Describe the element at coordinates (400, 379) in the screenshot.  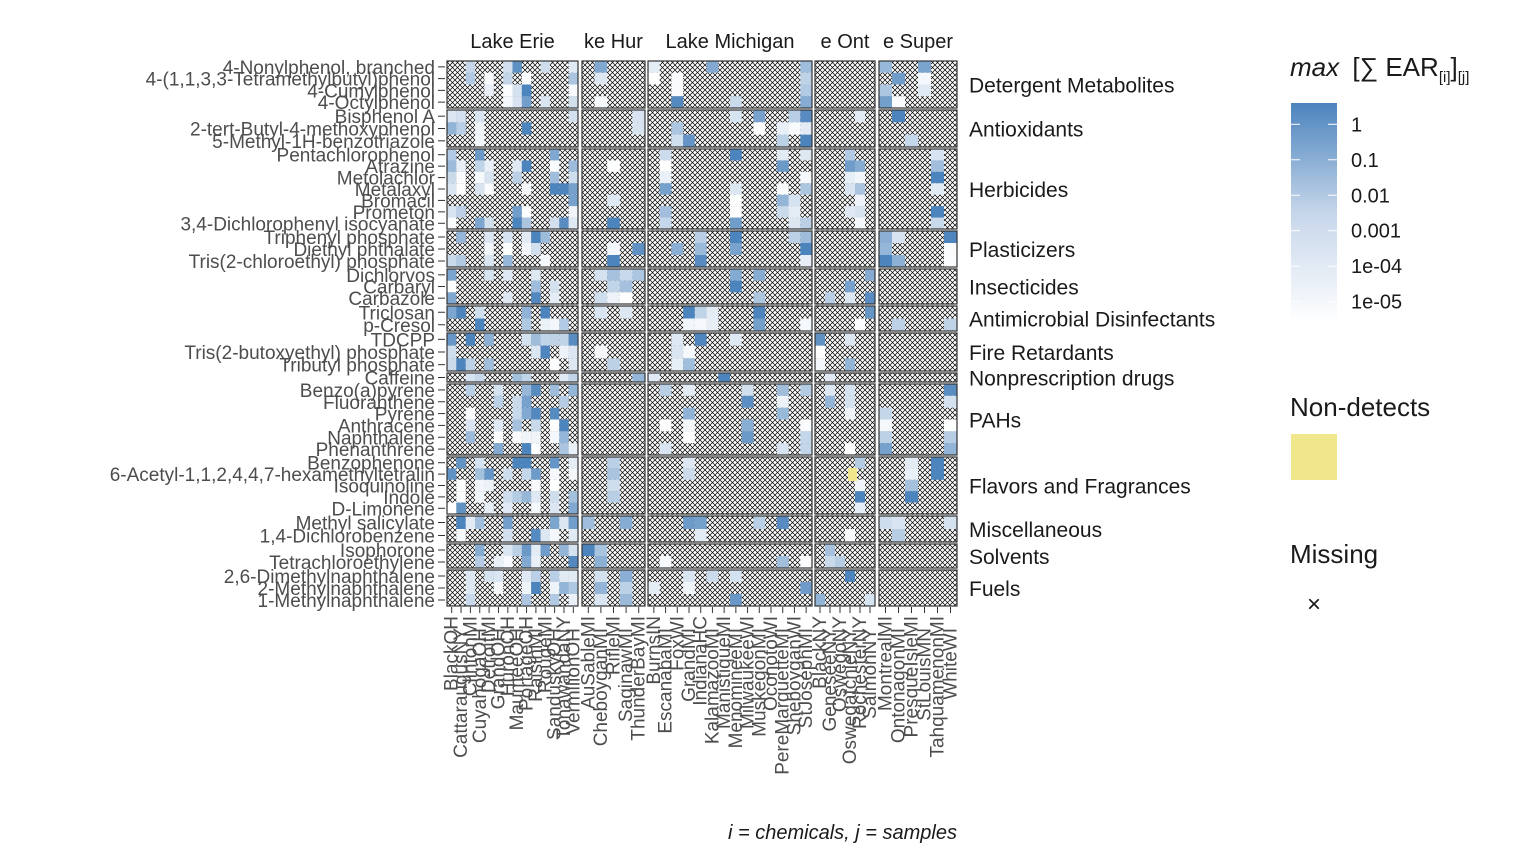
I see `chemical-label: Caffeine` at that location.